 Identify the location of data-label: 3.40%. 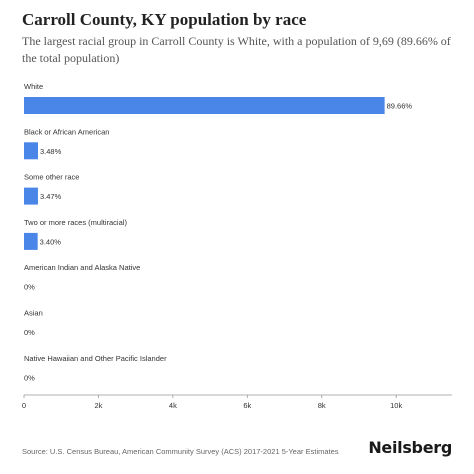
(51, 241).